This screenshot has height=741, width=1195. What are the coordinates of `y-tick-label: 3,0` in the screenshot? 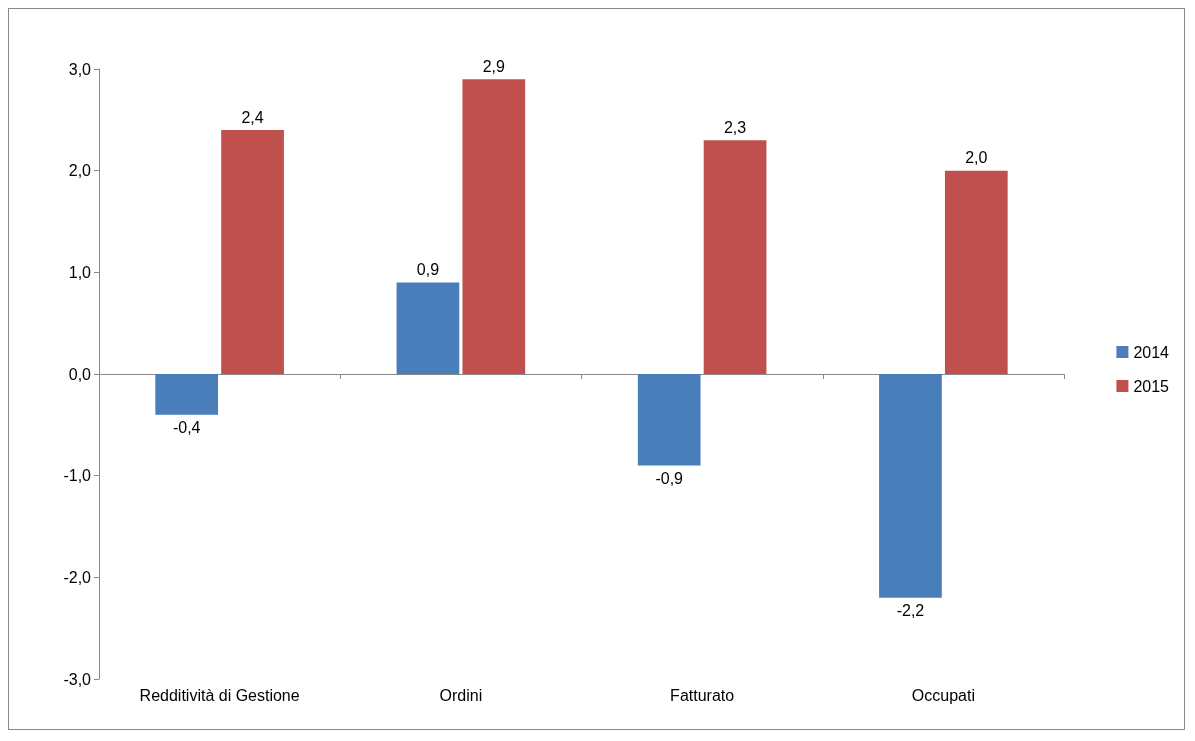 It's located at (80, 69).